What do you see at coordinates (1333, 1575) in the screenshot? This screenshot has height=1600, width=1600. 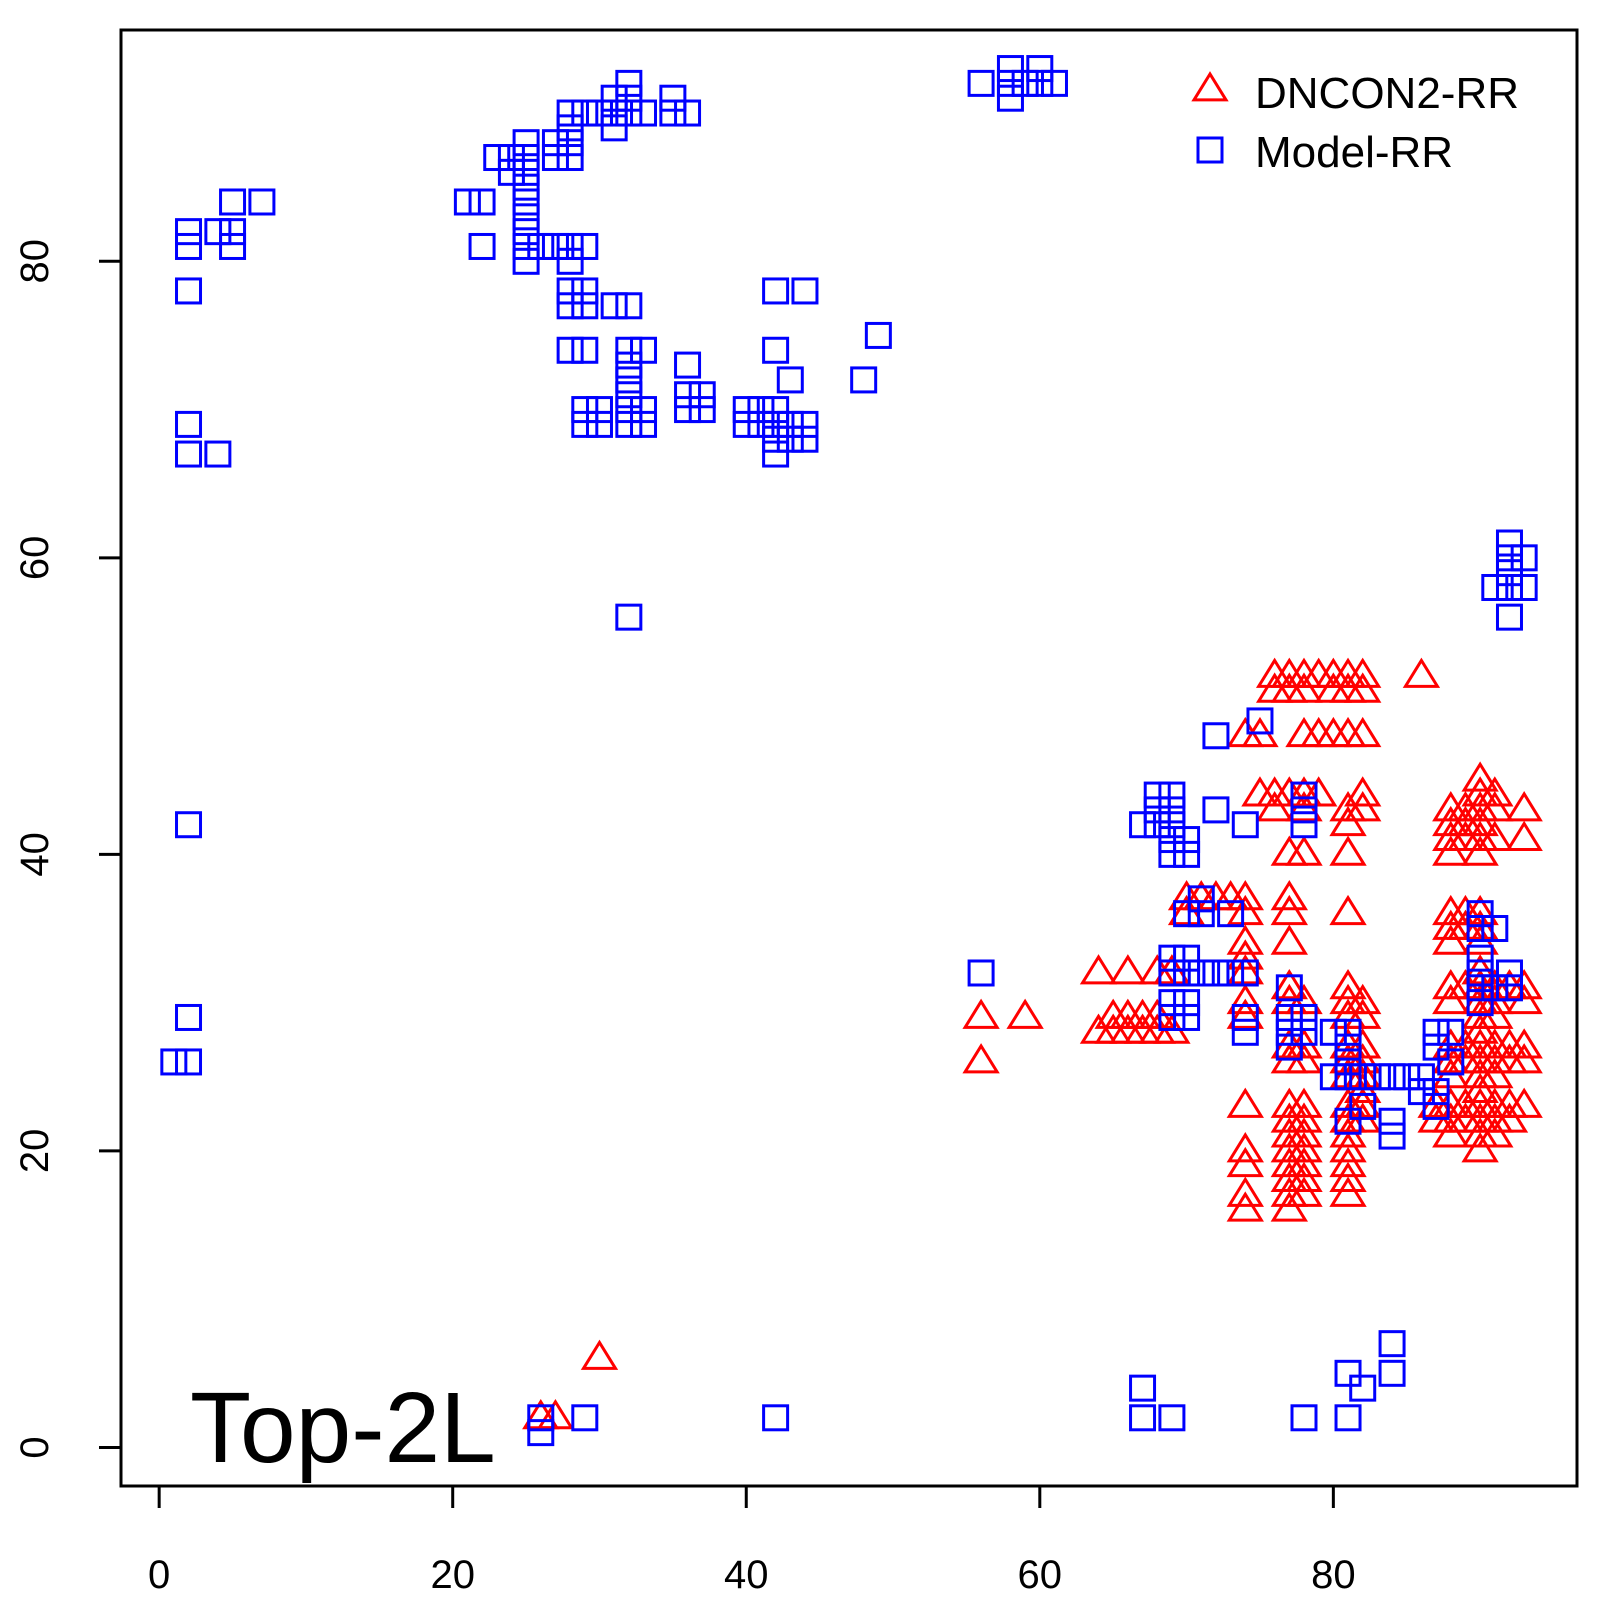 I see `x-tick-label: 80` at bounding box center [1333, 1575].